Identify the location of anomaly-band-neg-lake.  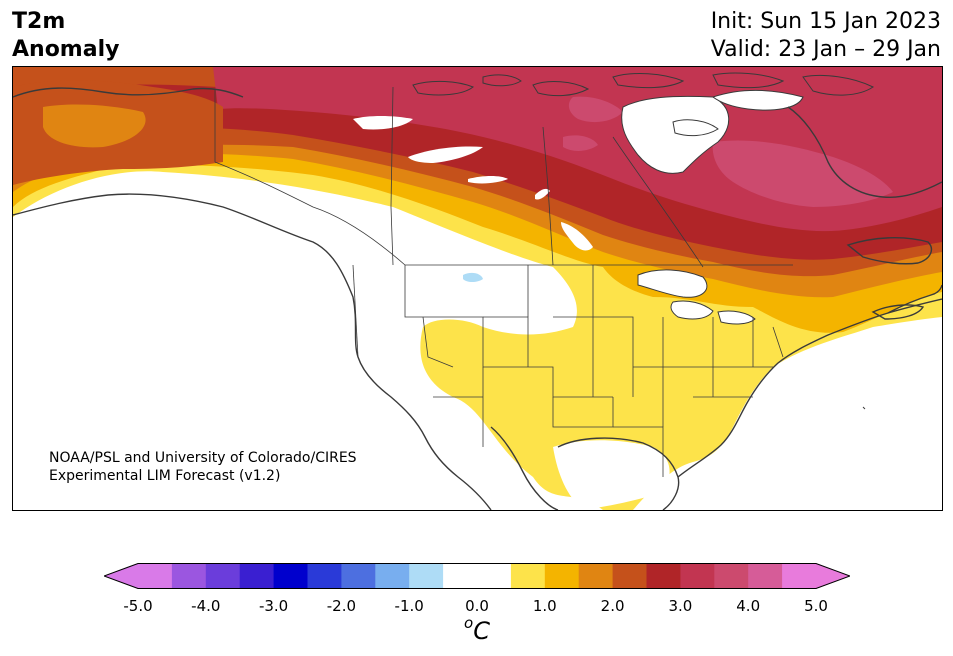
(473, 277).